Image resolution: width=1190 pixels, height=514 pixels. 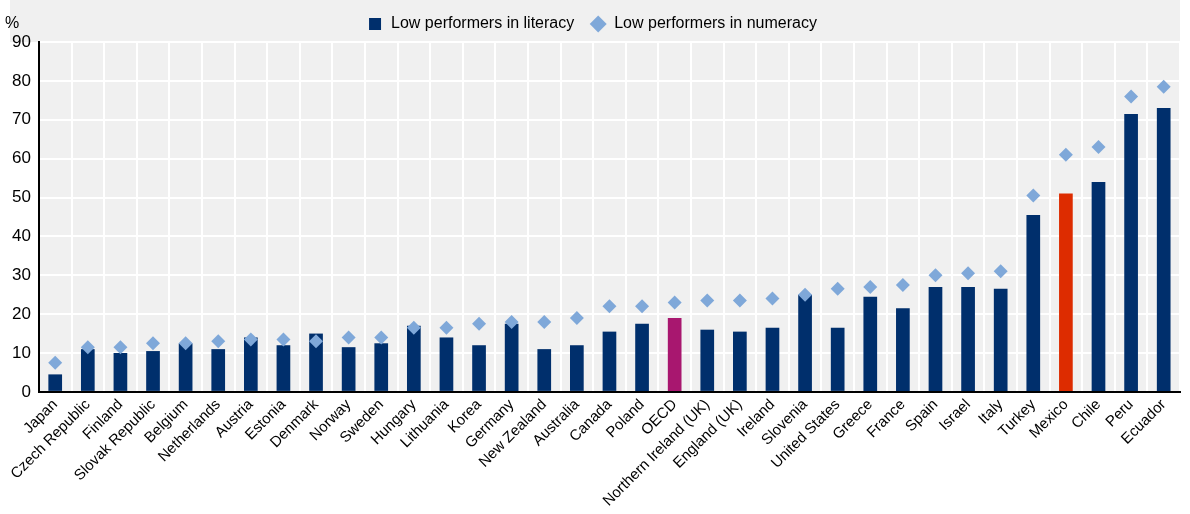 What do you see at coordinates (21, 41) in the screenshot?
I see `y-tick-label: 90` at bounding box center [21, 41].